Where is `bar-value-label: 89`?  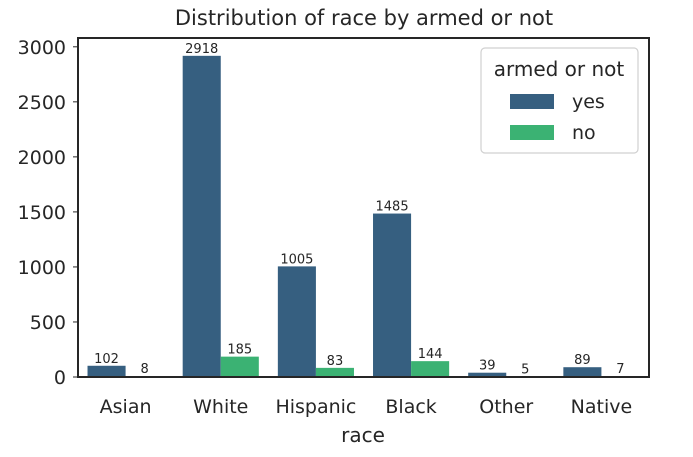 bar-value-label: 89 is located at coordinates (582, 360).